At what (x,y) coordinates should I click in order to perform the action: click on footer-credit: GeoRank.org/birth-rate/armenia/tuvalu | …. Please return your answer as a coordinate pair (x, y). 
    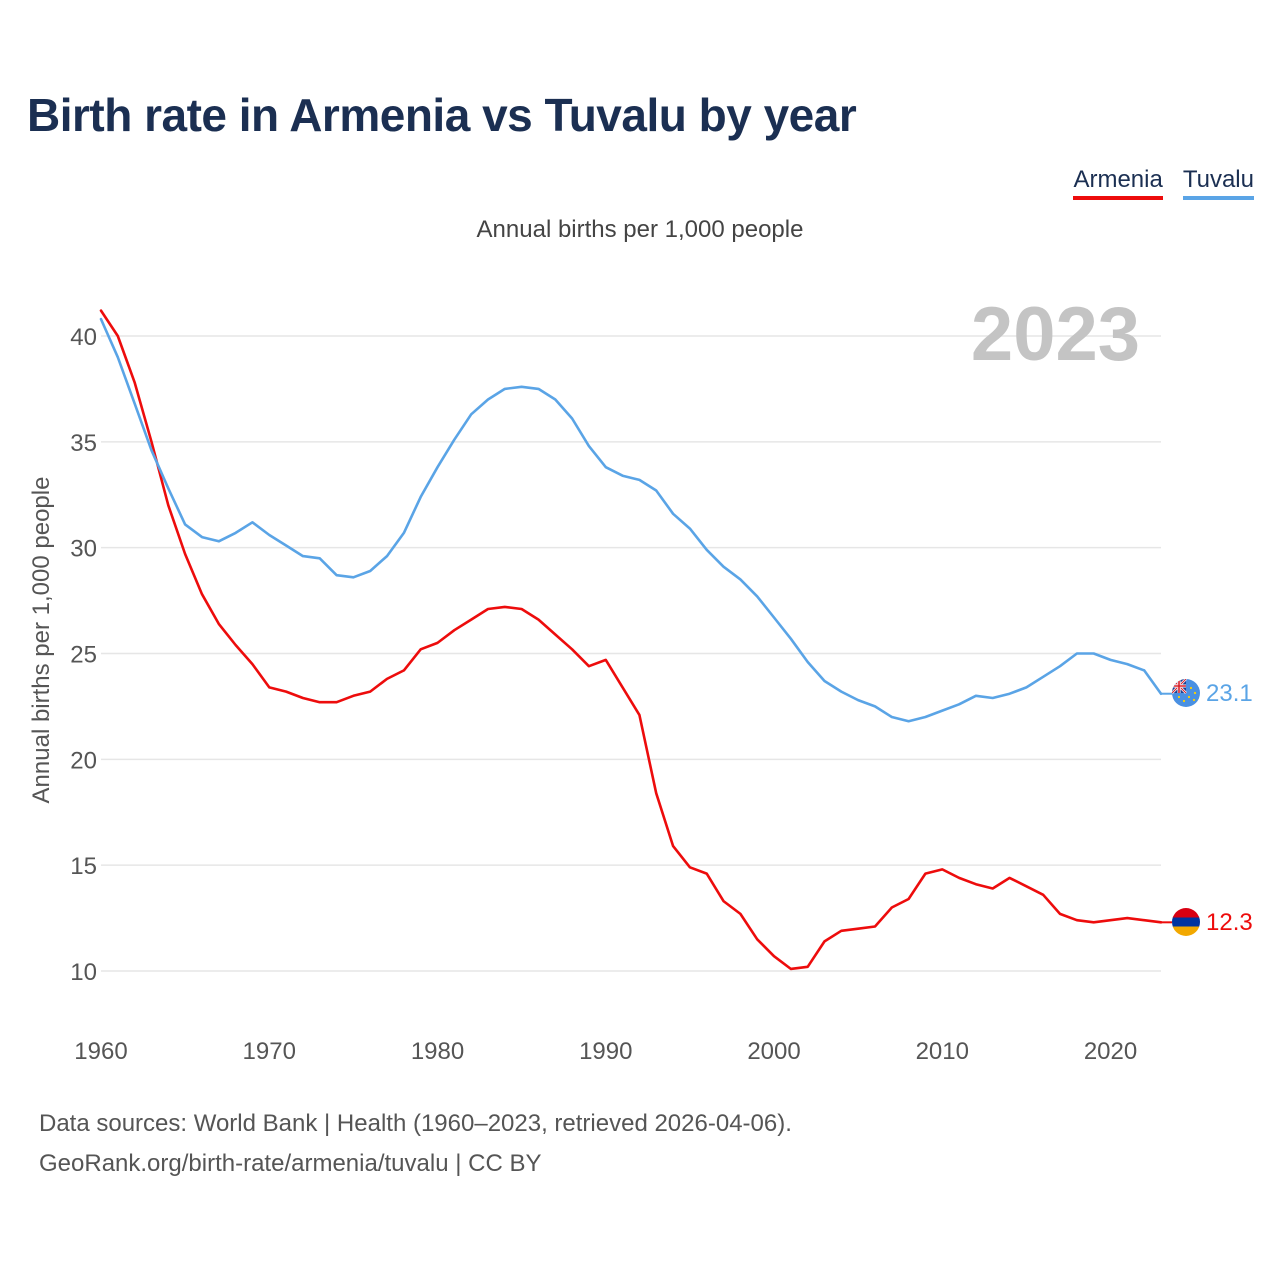
    Looking at the image, I should click on (290, 1163).